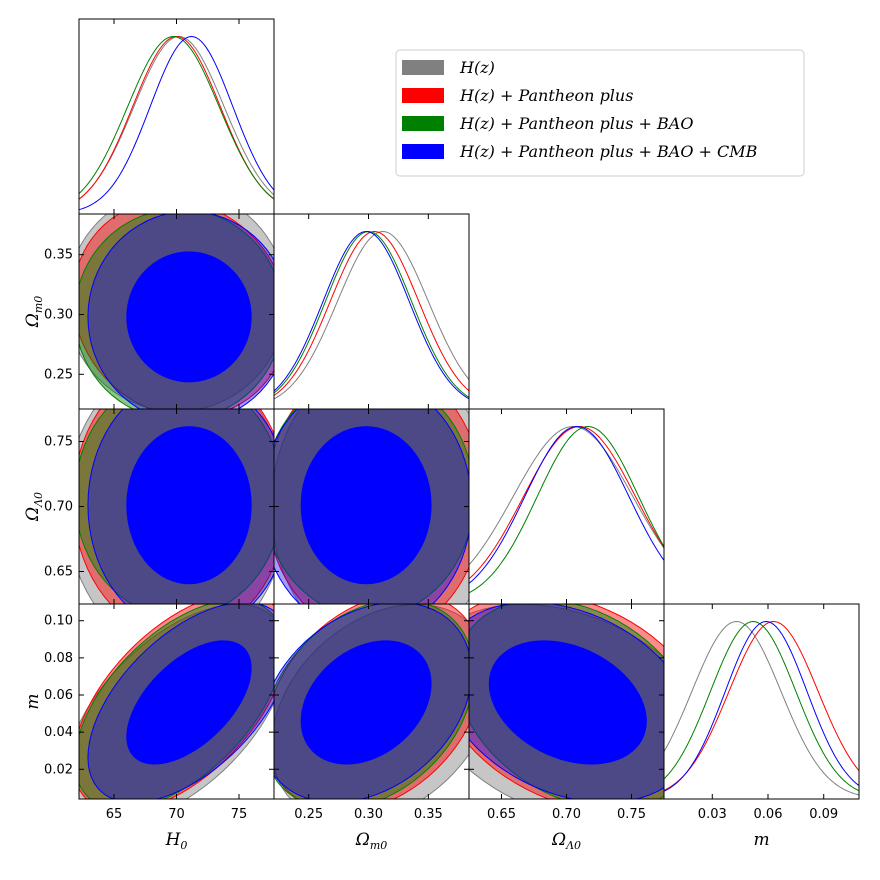 The height and width of the screenshot is (880, 880). What do you see at coordinates (712, 814) in the screenshot?
I see `x-tick-label-m: 0.03` at bounding box center [712, 814].